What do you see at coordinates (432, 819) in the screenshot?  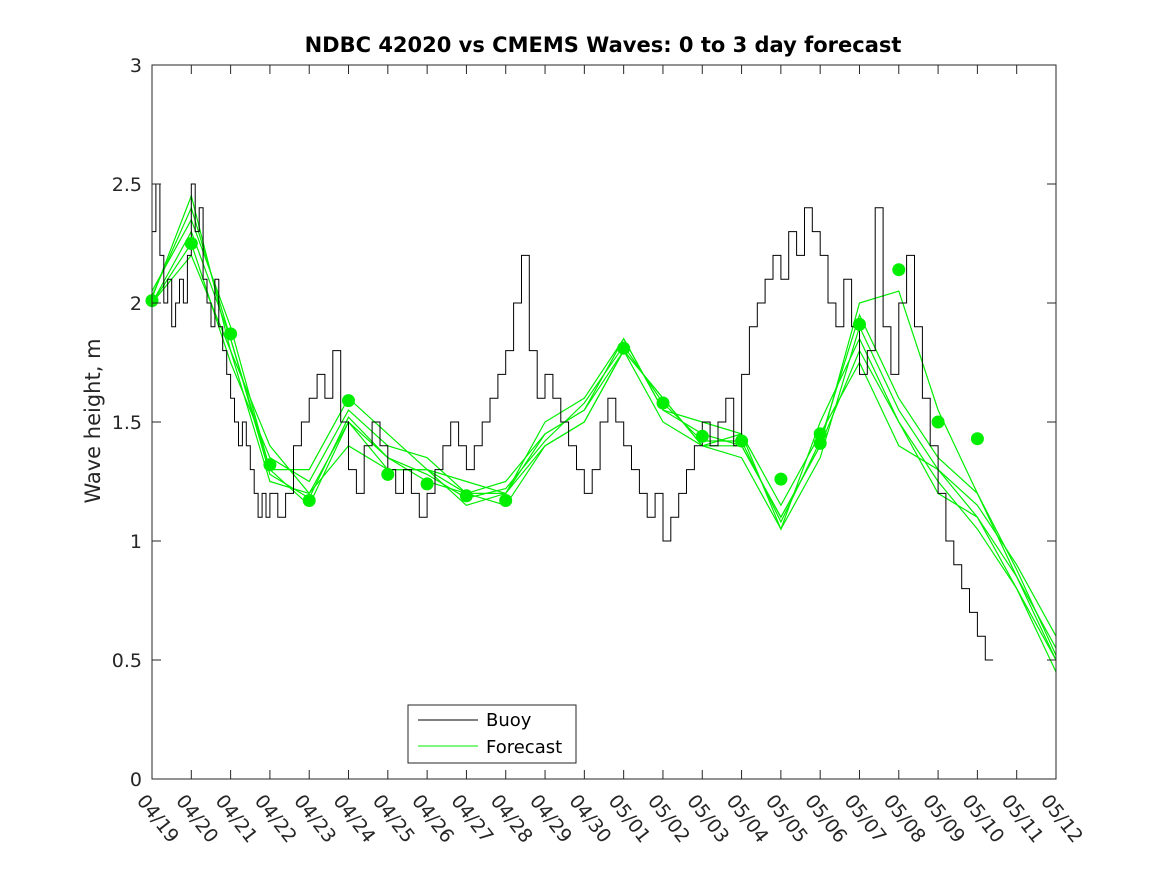 I see `x-tick-label: 04/26` at bounding box center [432, 819].